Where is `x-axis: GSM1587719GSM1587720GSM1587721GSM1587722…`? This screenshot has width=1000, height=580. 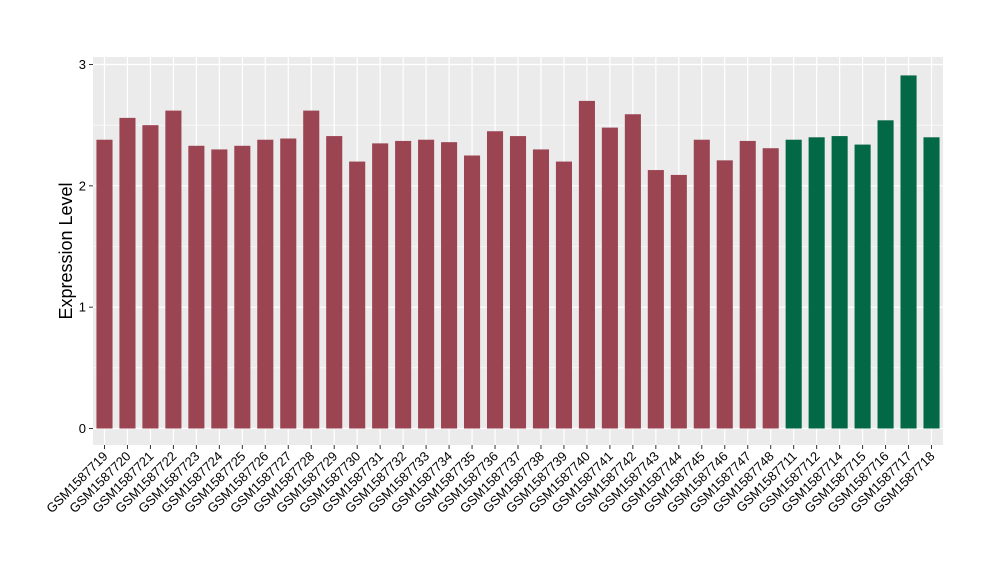 x-axis: GSM1587719GSM1587720GSM1587721GSM1587722… is located at coordinates (490, 480).